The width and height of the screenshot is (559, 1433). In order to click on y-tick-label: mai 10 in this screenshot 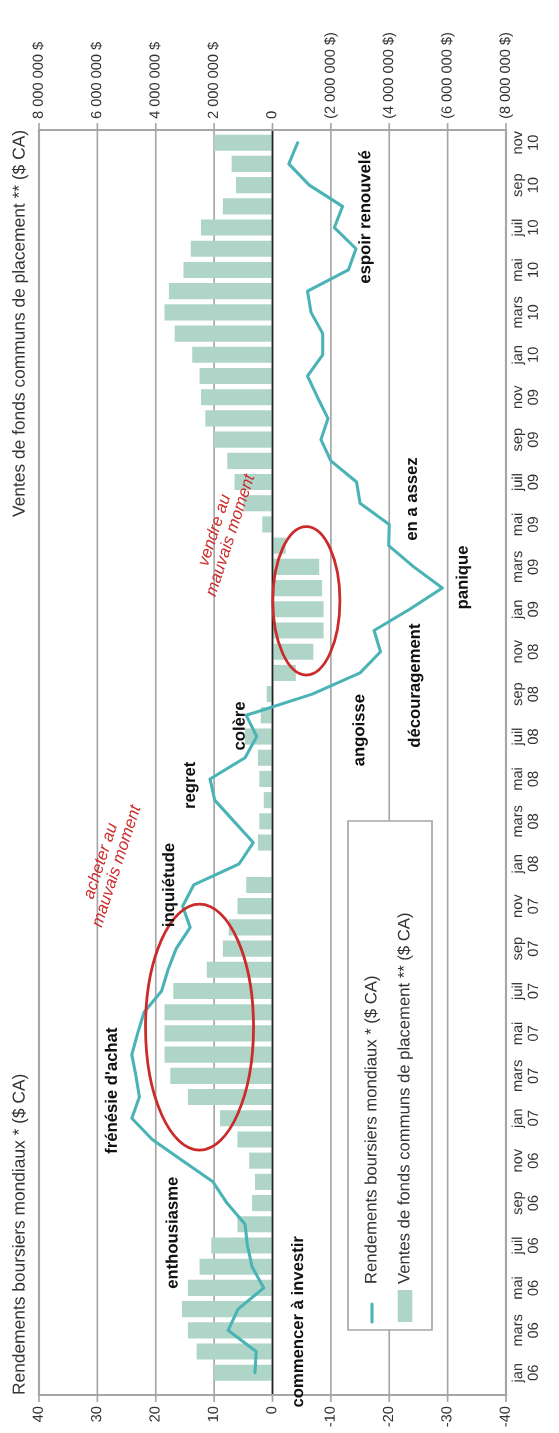, I will do `click(524, 270)`.